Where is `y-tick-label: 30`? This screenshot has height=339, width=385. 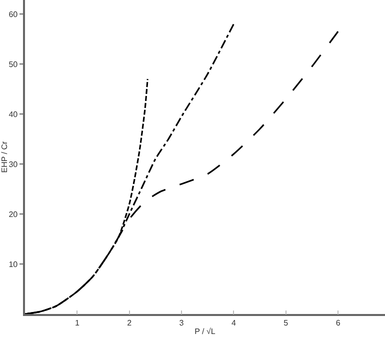 y-tick-label: 30 is located at coordinates (13, 164).